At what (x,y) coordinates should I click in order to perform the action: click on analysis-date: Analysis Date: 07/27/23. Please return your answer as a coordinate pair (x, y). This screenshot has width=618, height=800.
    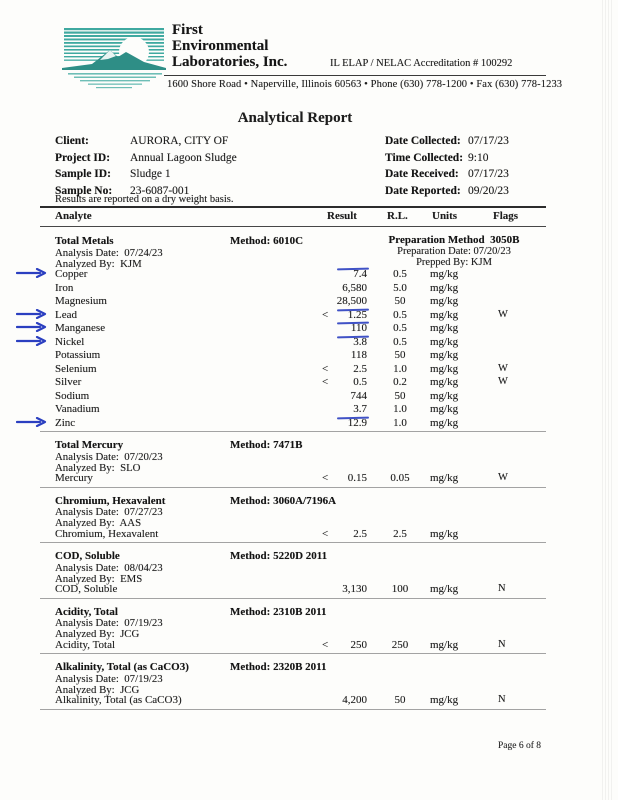
    Looking at the image, I should click on (109, 512).